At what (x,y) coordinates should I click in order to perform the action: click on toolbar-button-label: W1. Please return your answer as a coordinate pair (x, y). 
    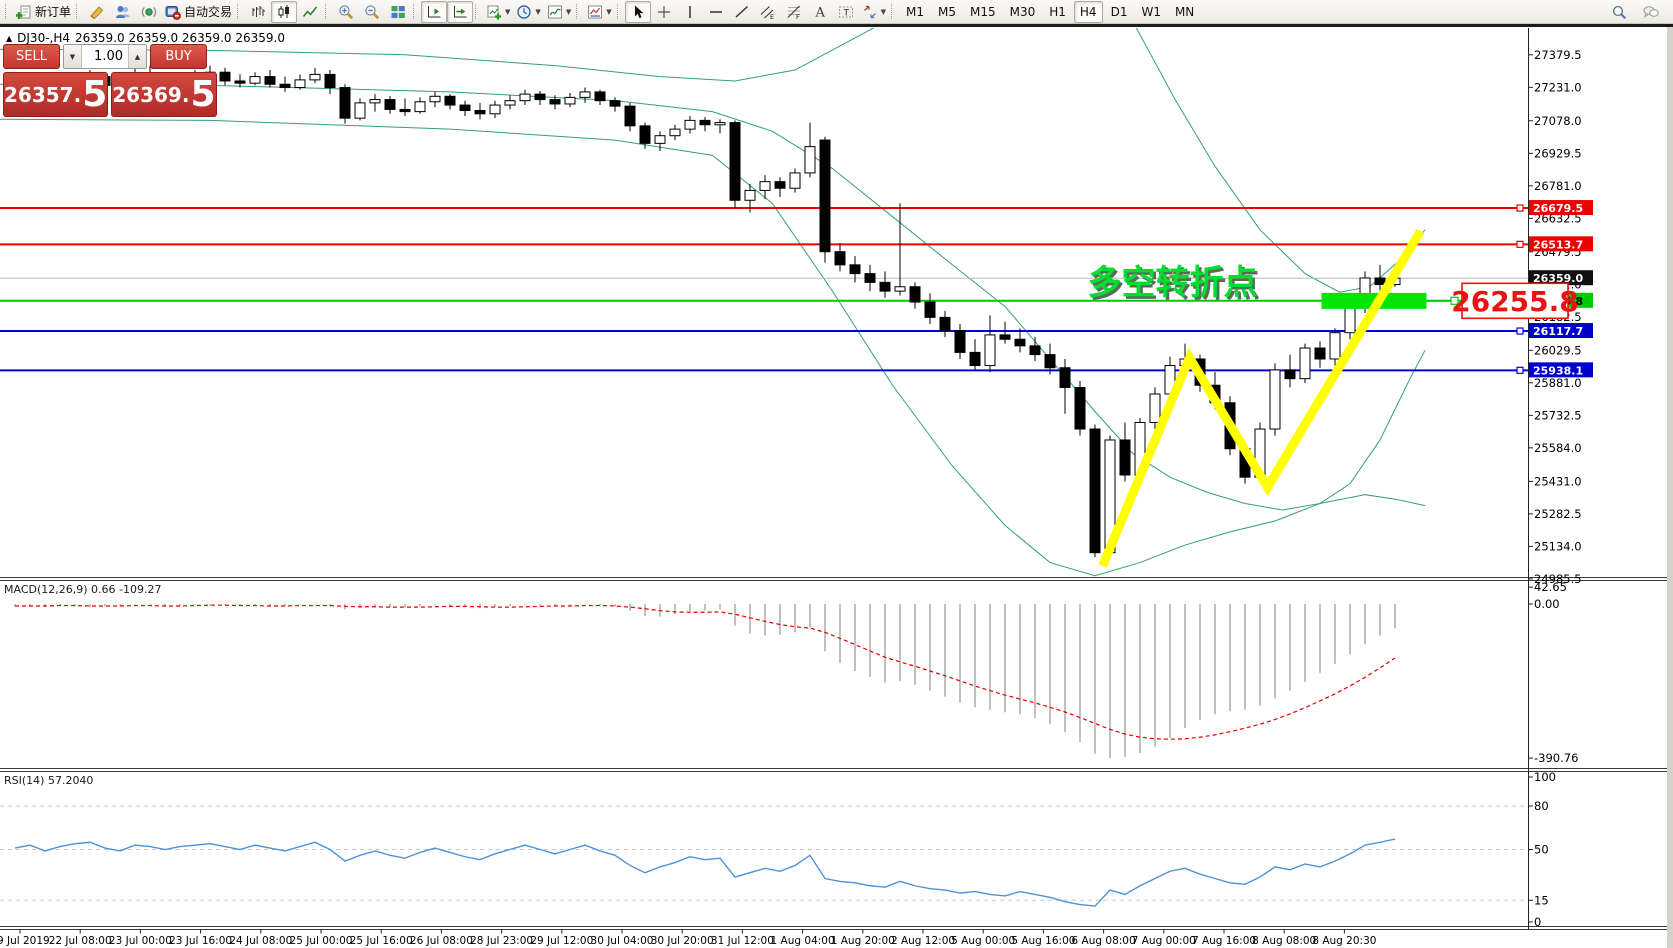
    Looking at the image, I should click on (1151, 11).